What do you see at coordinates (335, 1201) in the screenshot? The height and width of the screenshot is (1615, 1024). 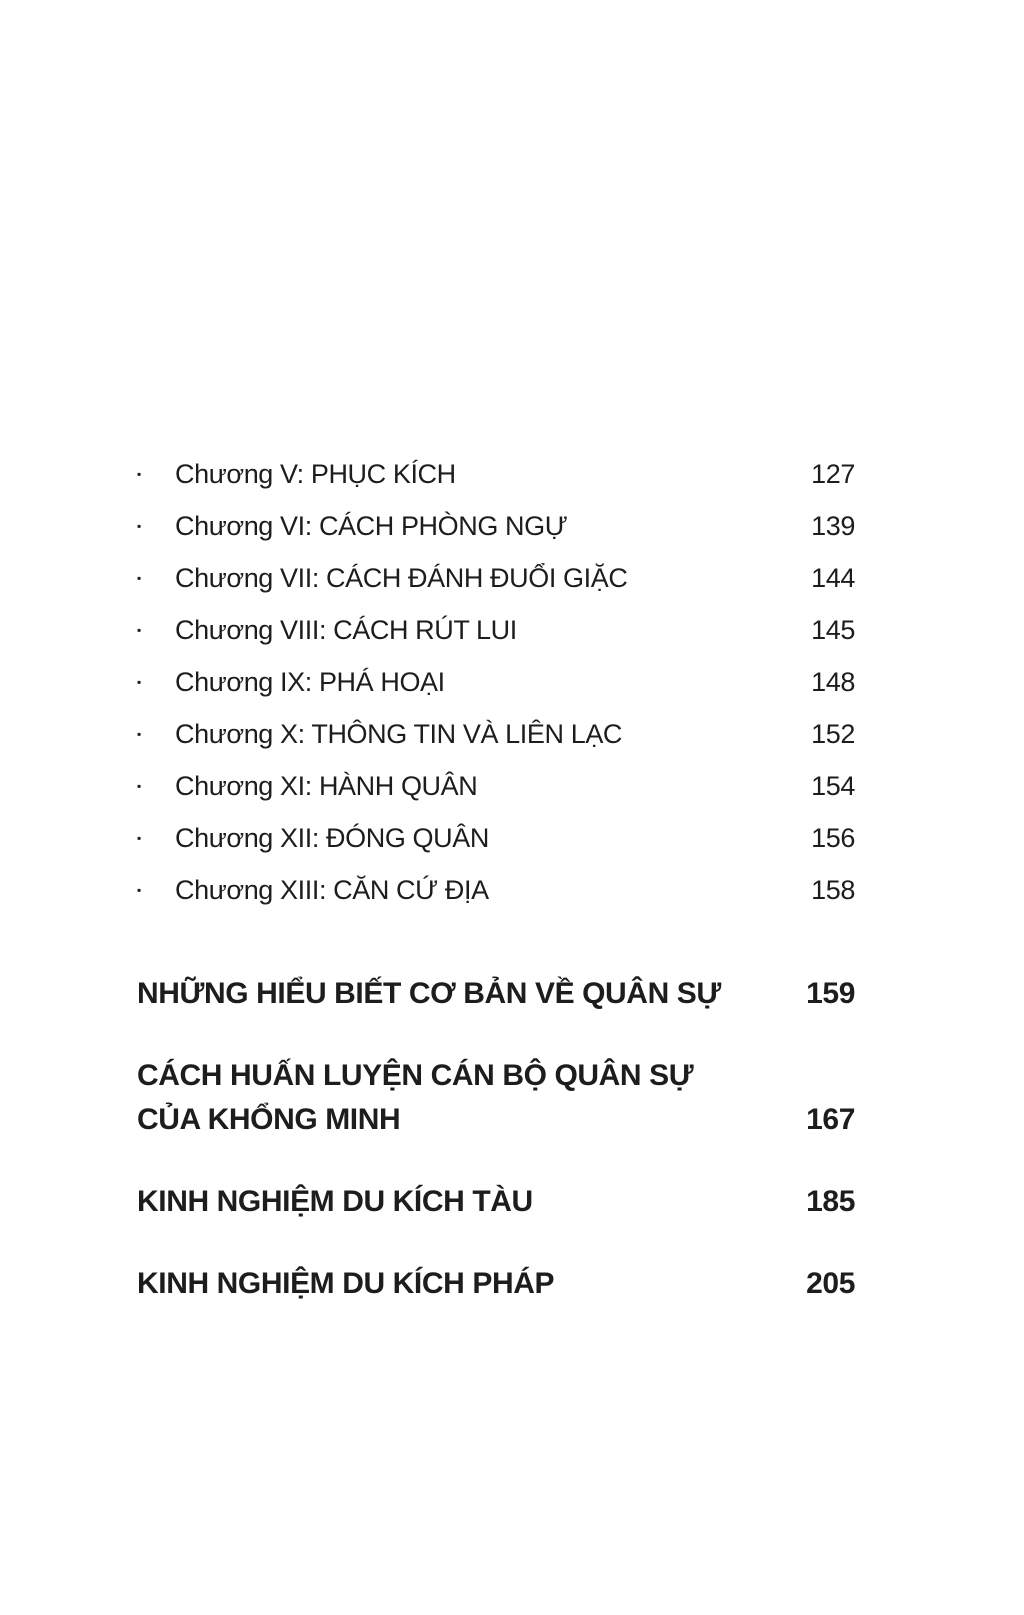 I see `section-label-line: KINH NGHIỆM DU KÍCH TÀU` at bounding box center [335, 1201].